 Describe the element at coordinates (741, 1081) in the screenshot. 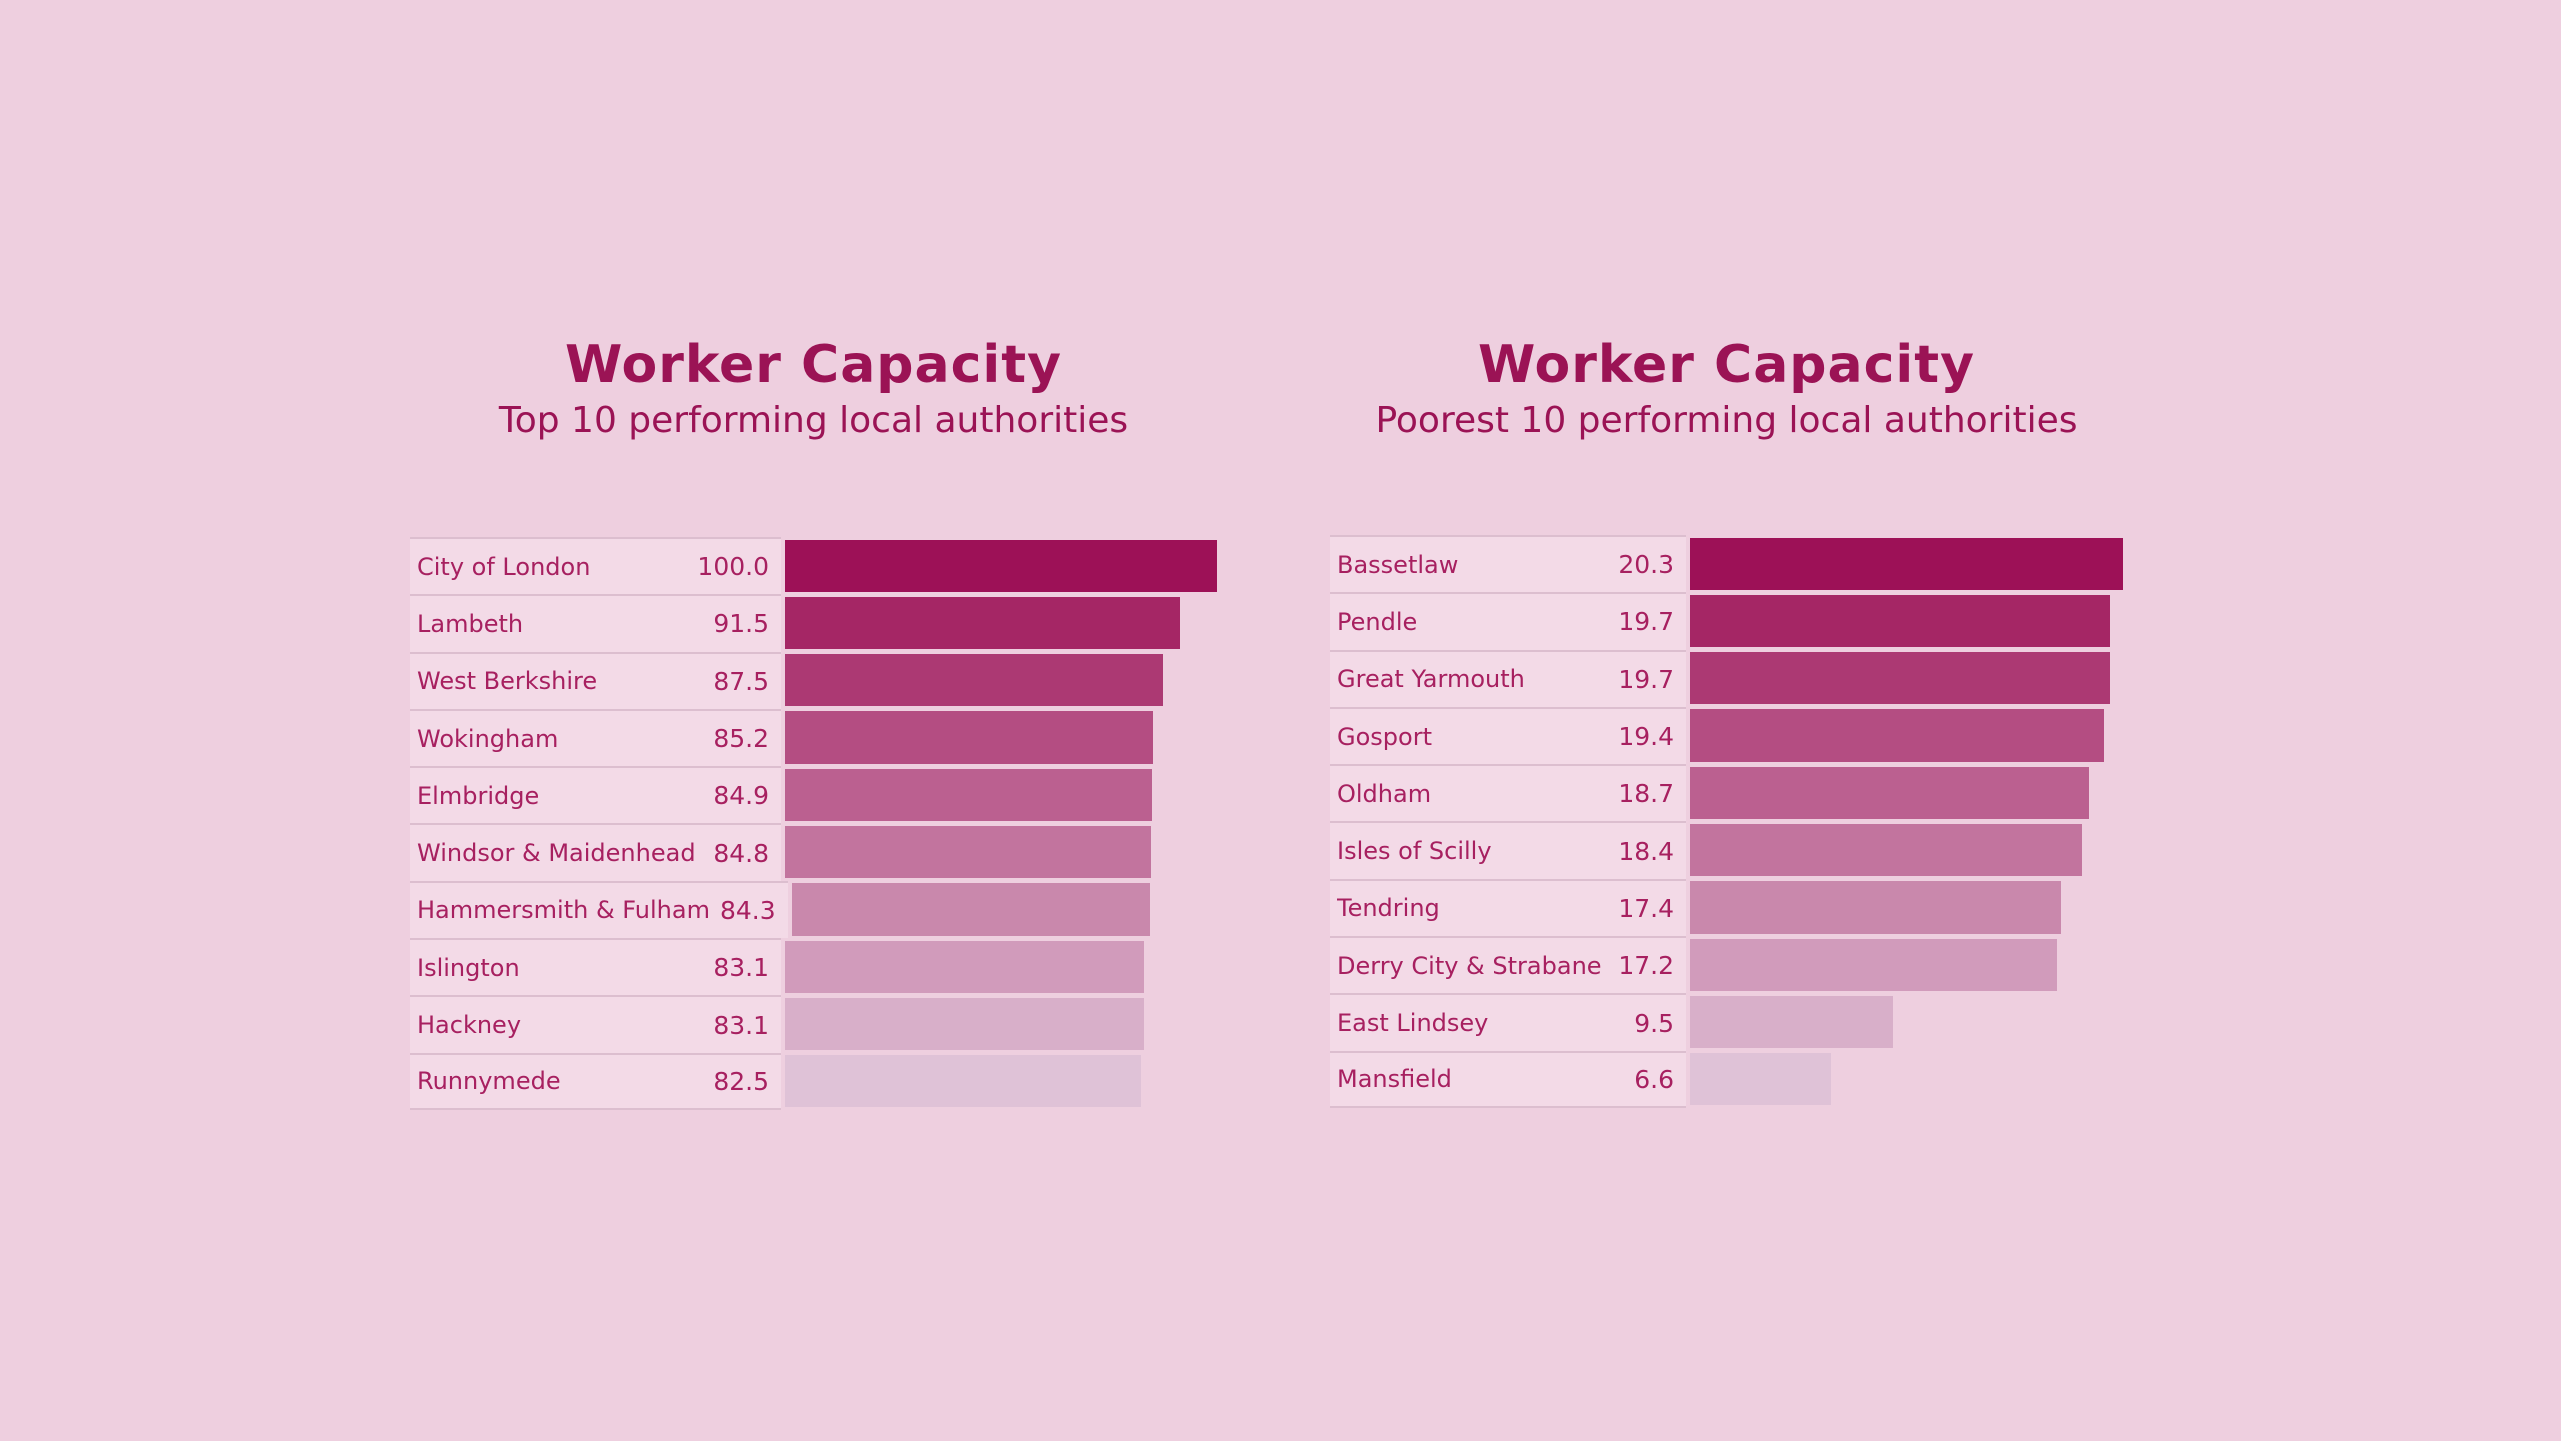

I see `value-label: 82.5` at that location.